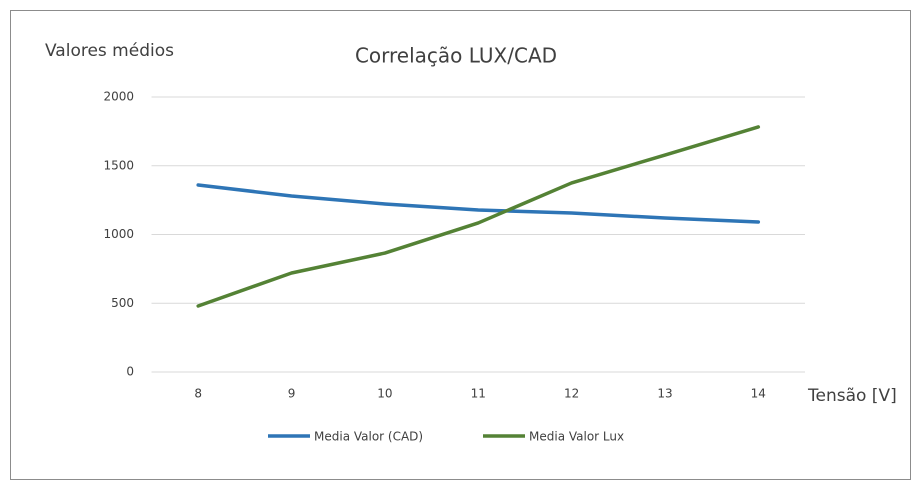 Image resolution: width=915 pixels, height=488 pixels. I want to click on legend-label: Media Valor Lux, so click(576, 437).